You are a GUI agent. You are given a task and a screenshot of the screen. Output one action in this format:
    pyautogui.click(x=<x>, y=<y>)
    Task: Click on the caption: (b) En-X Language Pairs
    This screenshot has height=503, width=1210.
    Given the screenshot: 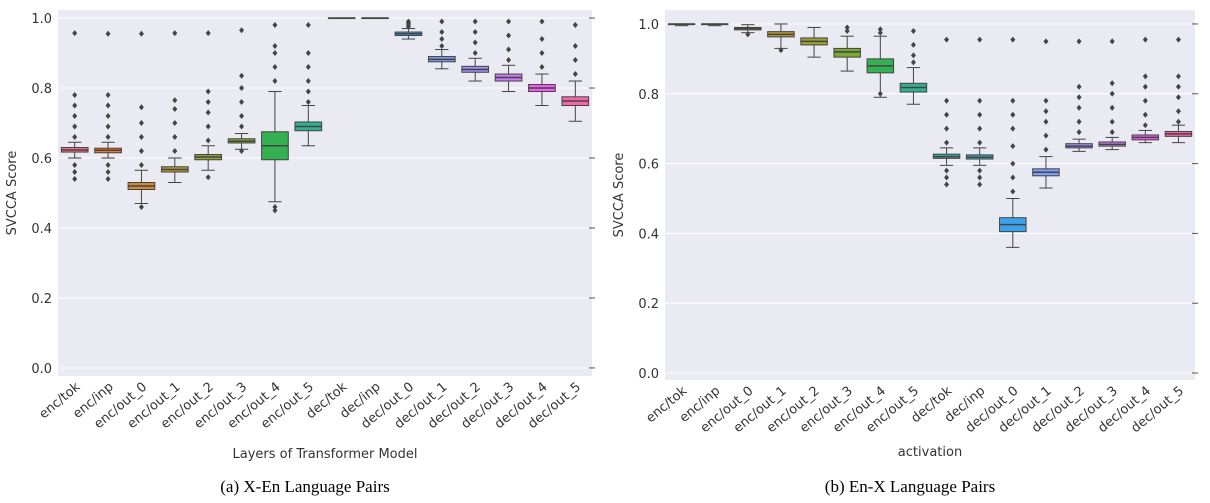 What is the action you would take?
    pyautogui.click(x=910, y=486)
    